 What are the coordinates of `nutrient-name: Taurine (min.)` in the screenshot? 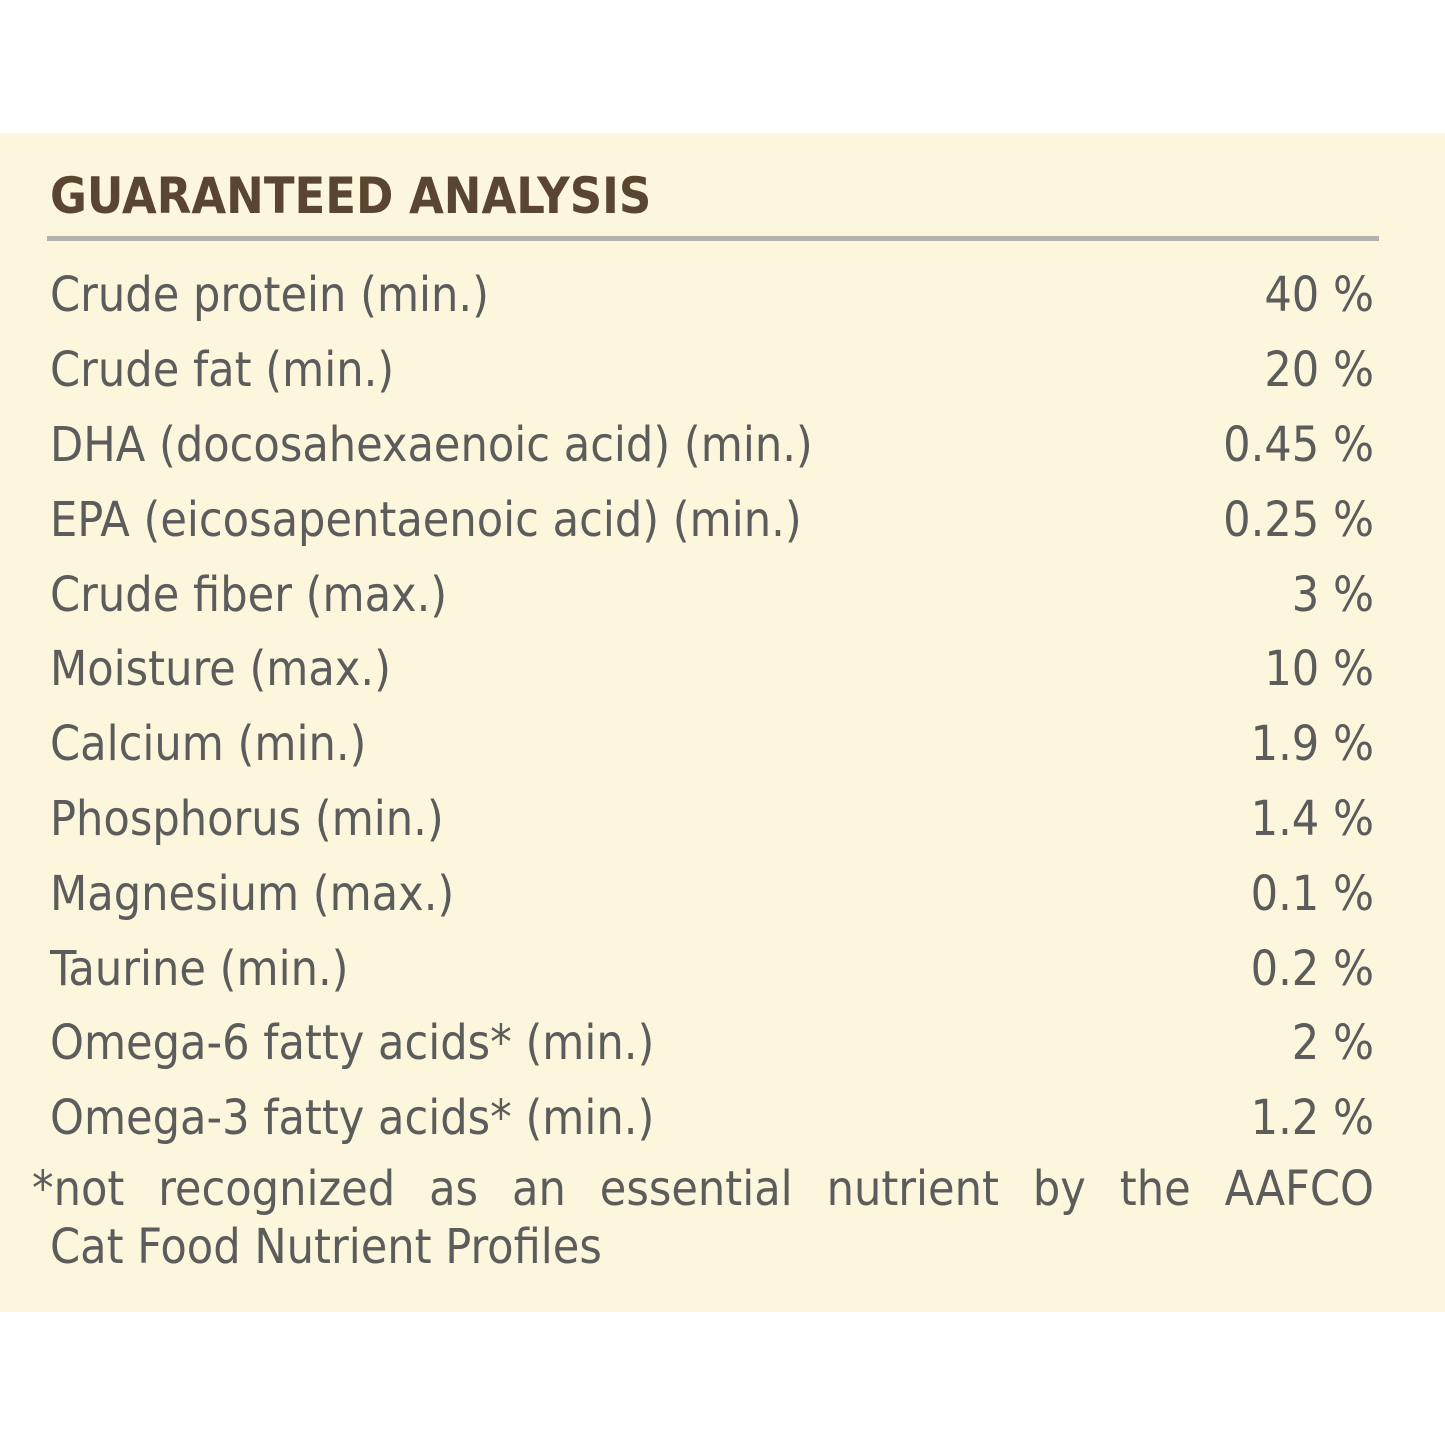 It's located at (199, 968).